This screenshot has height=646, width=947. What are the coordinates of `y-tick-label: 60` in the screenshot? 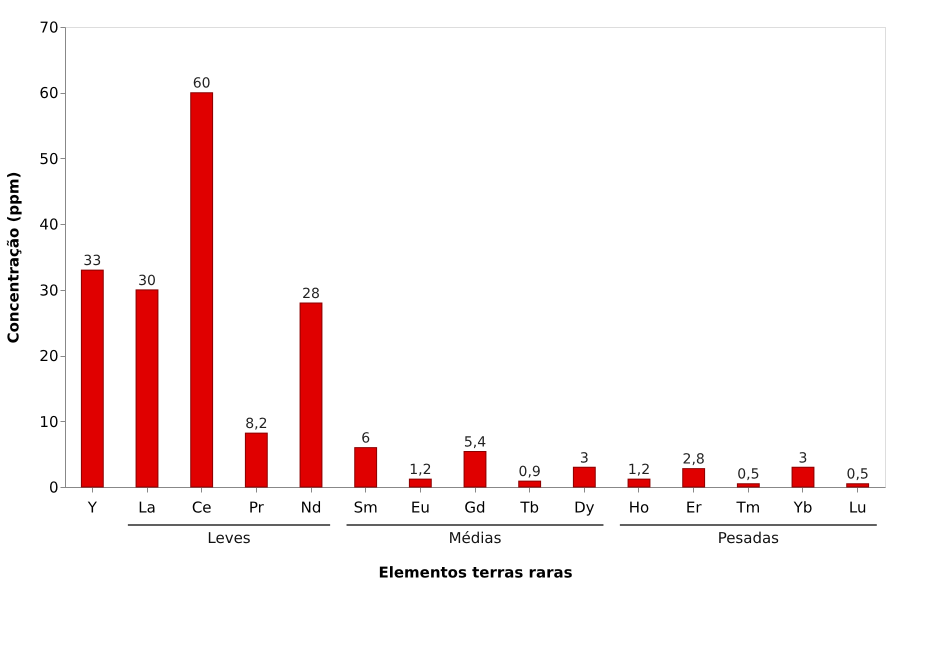 It's located at (48, 93).